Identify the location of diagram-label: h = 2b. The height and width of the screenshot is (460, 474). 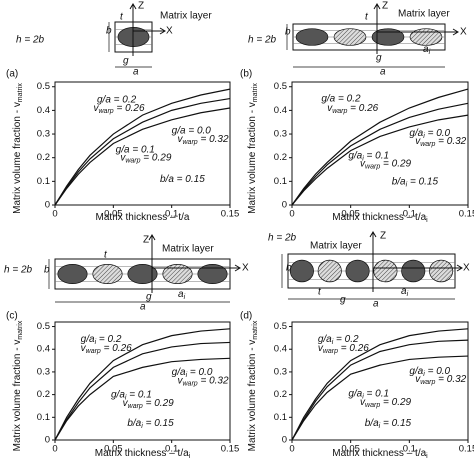
(262, 40).